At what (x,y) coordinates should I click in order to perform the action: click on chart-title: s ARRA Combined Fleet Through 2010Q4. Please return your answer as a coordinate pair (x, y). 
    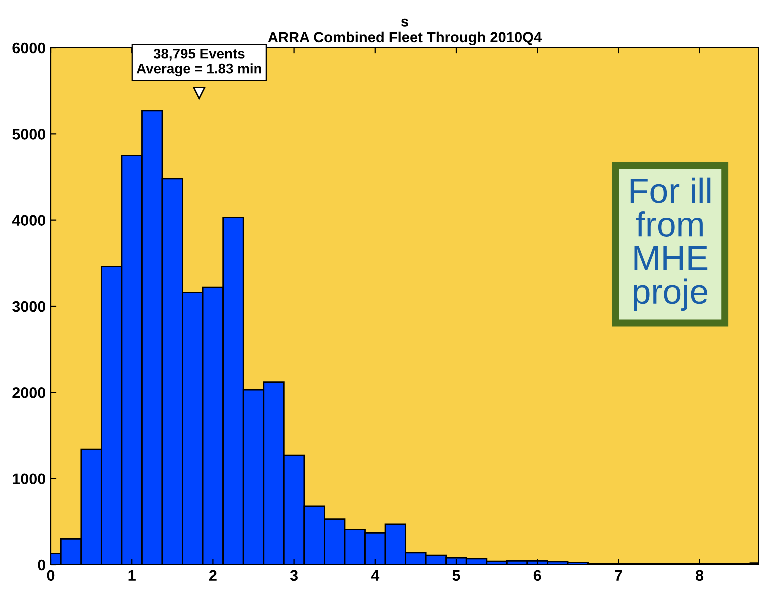
    Looking at the image, I should click on (405, 32).